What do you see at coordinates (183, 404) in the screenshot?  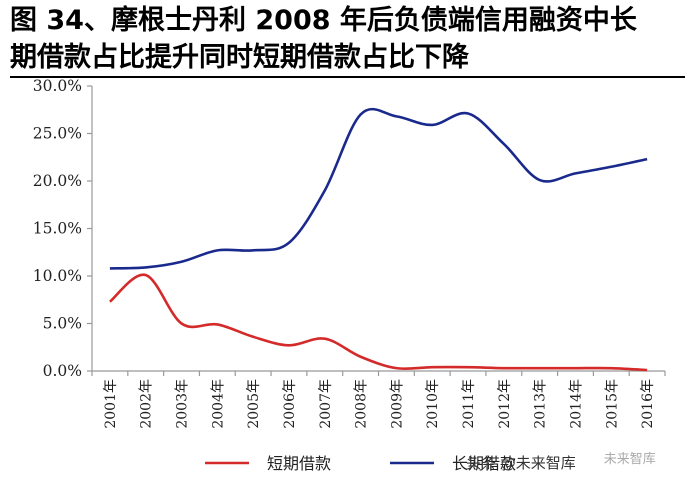 I see `x-tick-label: 2003年` at bounding box center [183, 404].